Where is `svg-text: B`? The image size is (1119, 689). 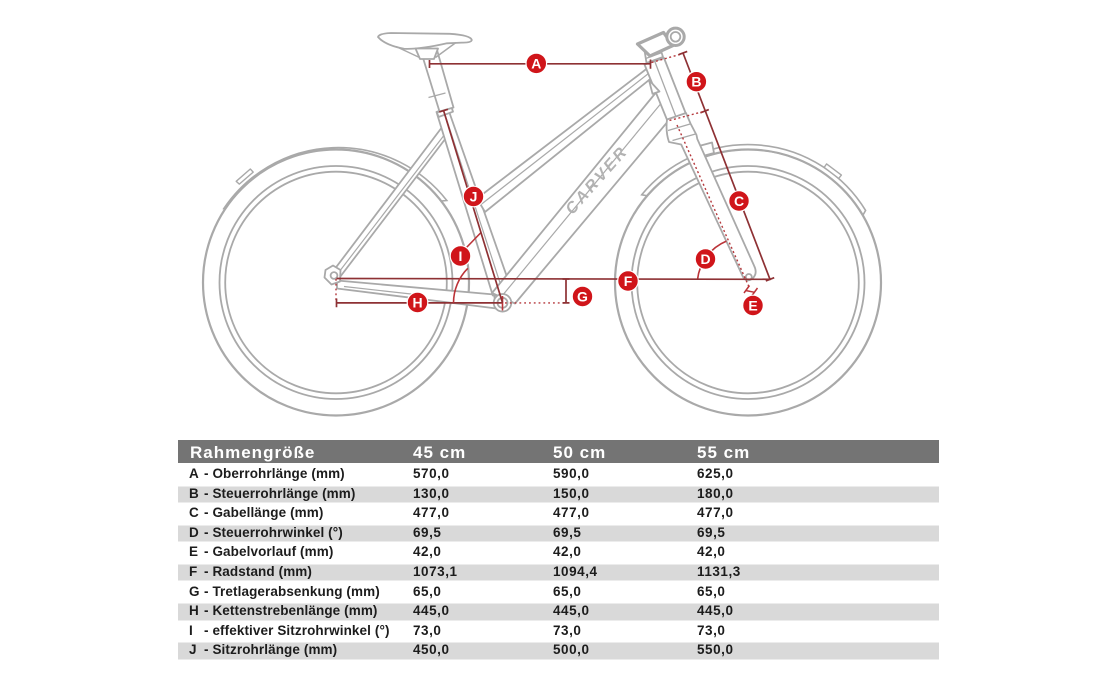 svg-text: B is located at coordinates (696, 82).